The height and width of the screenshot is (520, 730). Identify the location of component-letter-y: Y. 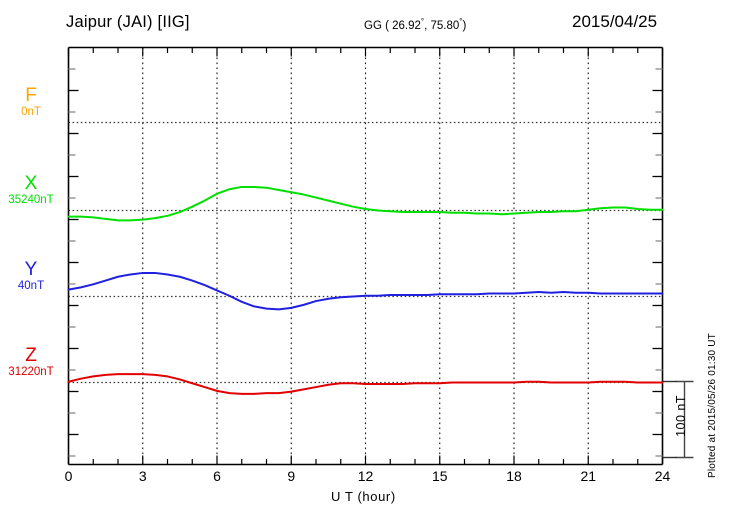
(31, 269).